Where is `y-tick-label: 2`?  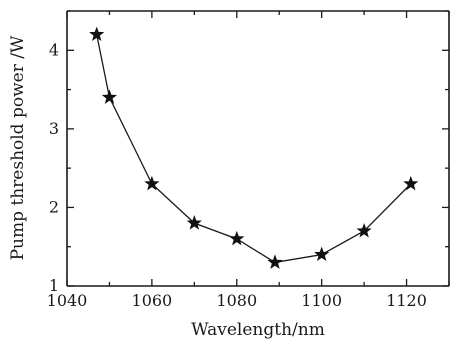
y-tick-label: 2 is located at coordinates (54, 206).